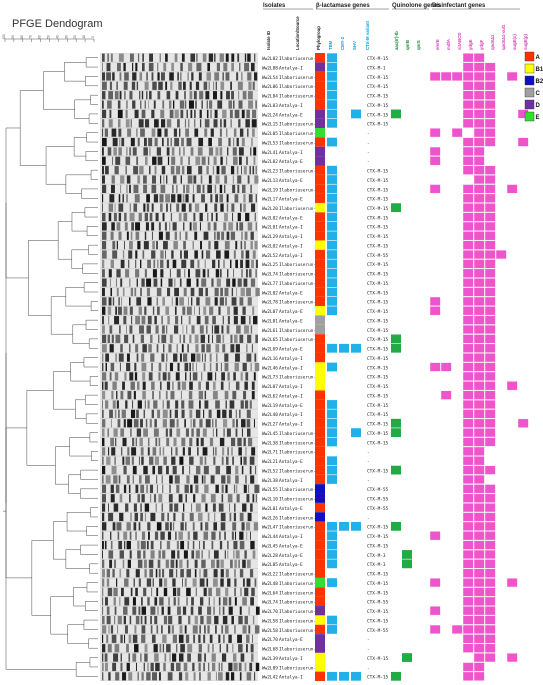 Image resolution: width=543 pixels, height=685 pixels. What do you see at coordinates (270, 115) in the screenshot?
I see `isolate-id: Ww2L24` at bounding box center [270, 115].